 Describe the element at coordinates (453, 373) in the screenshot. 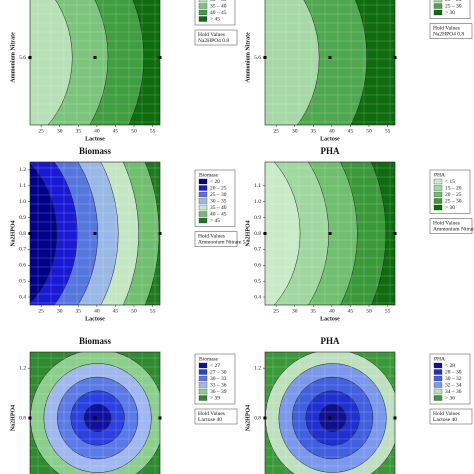

I see `legend-label: 28 – 30` at that location.